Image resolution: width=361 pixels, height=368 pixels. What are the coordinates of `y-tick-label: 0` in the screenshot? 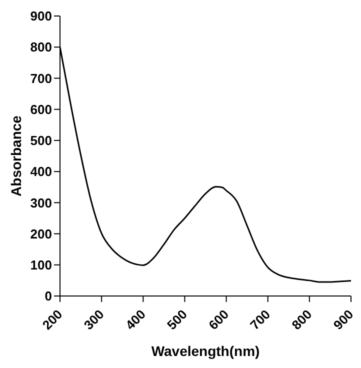 It's located at (48, 296).